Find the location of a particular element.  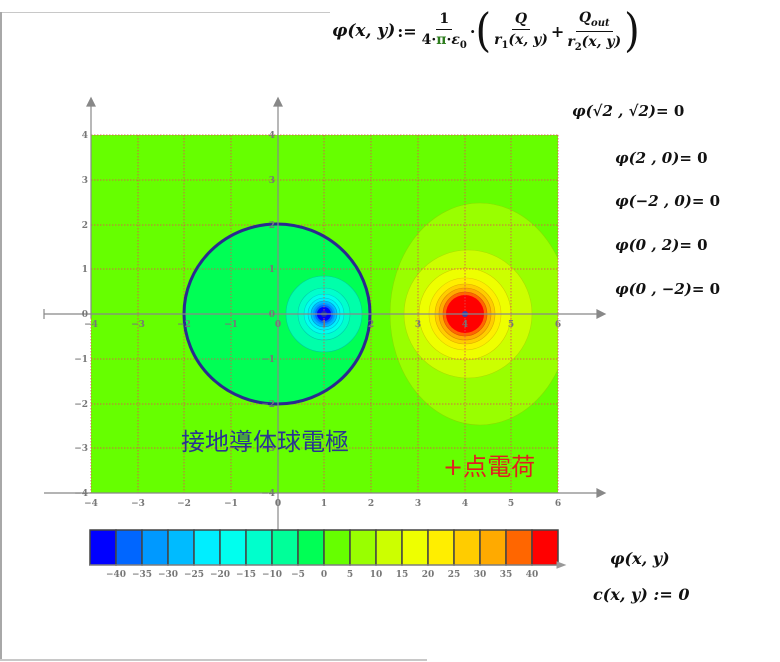

y-tick-labels-mid: 4 3 2 1 0 −1 −2 −3 −4 is located at coordinates (268, 315).